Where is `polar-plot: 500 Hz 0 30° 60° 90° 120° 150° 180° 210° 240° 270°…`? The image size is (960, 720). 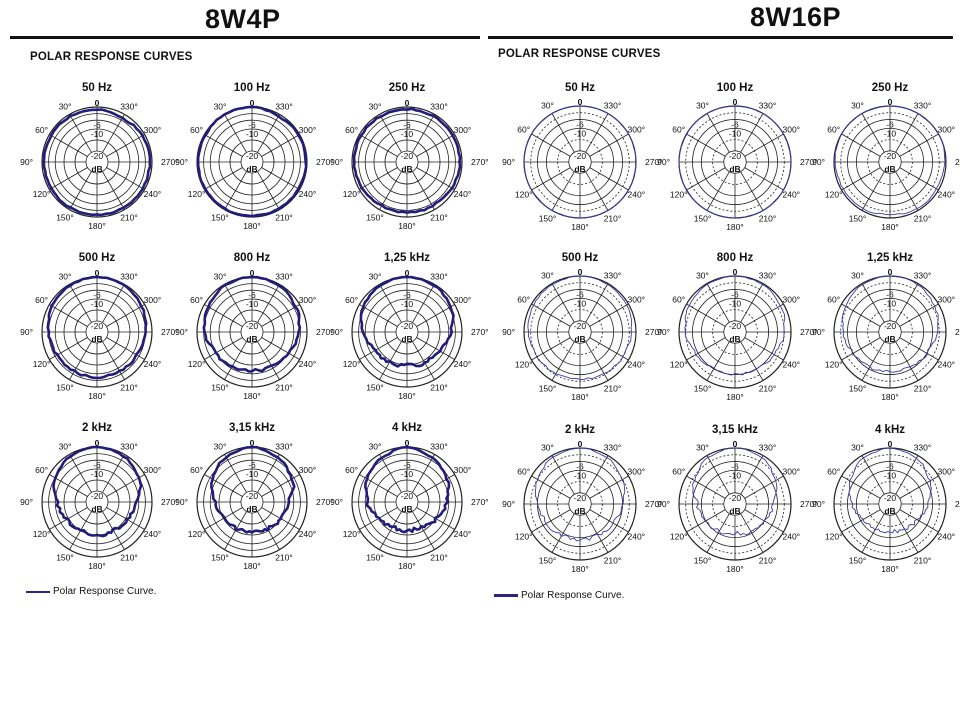
polar-plot: 500 Hz 0 30° 60° 90° 120° 150° 180° 210° 240° 270°… is located at coordinates (99, 332).